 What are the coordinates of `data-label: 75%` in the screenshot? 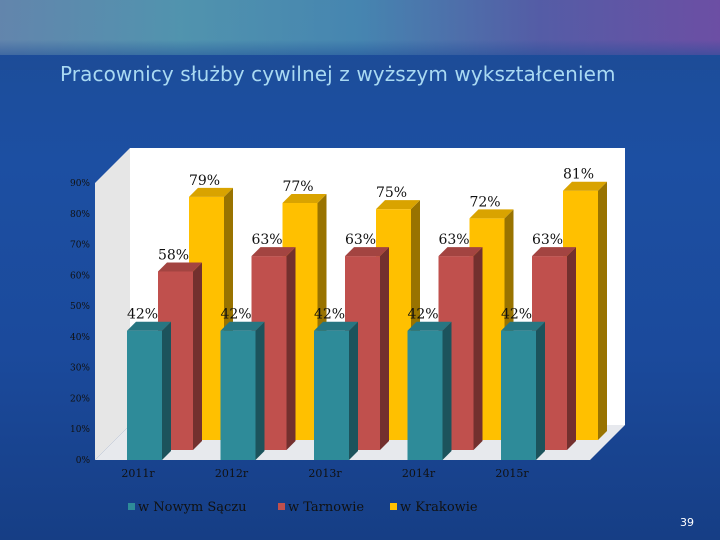 It's located at (391, 193).